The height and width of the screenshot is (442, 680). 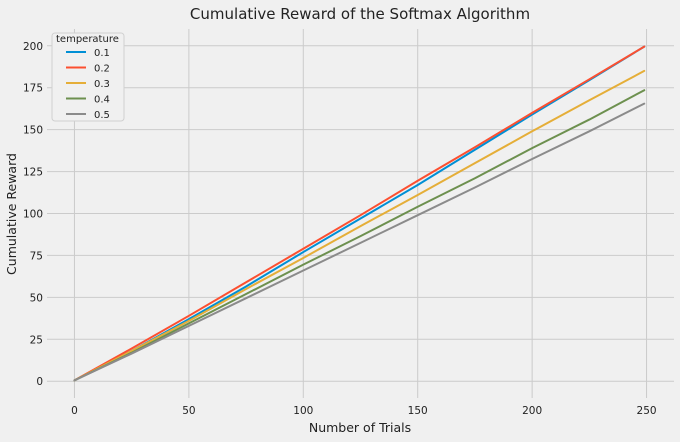 What do you see at coordinates (36, 256) in the screenshot?
I see `y-tick-label: 75` at bounding box center [36, 256].